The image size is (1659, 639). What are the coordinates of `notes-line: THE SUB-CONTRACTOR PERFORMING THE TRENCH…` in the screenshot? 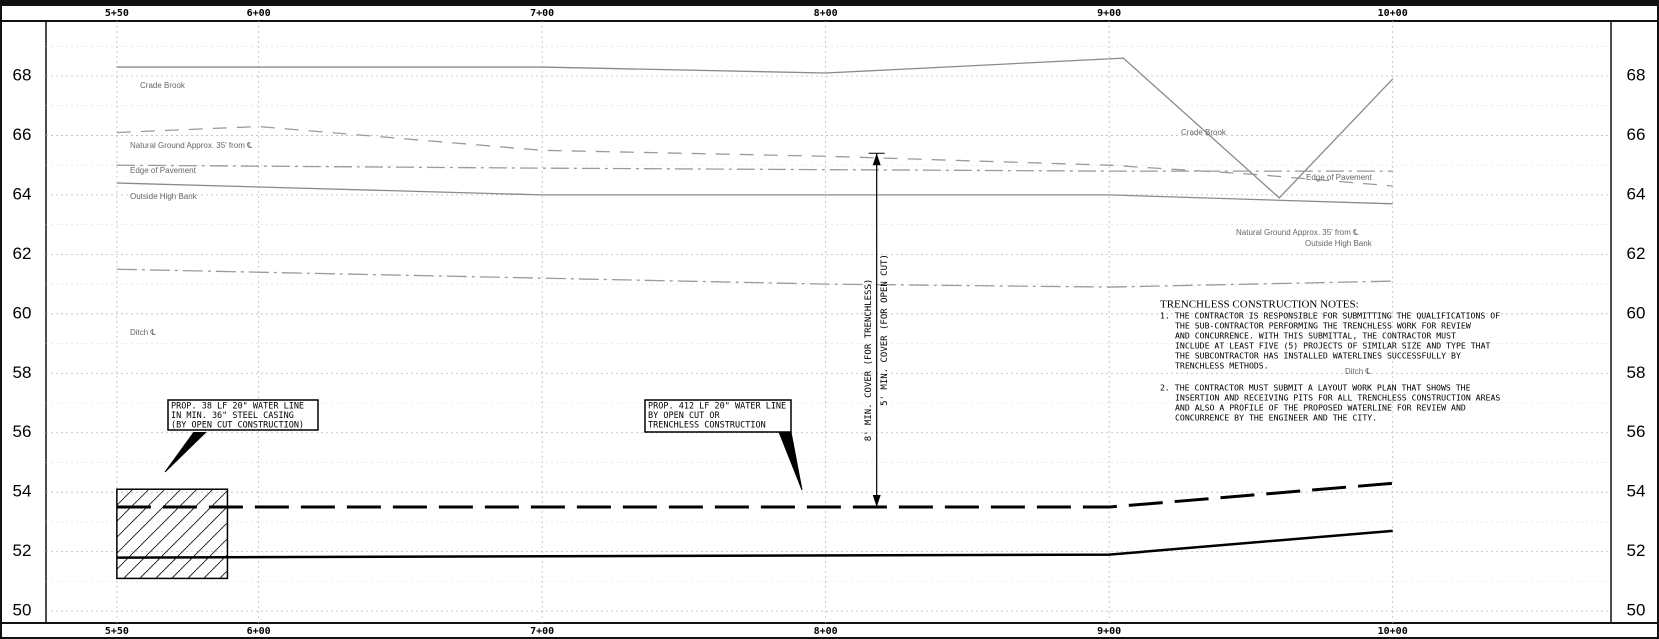 It's located at (1323, 326).